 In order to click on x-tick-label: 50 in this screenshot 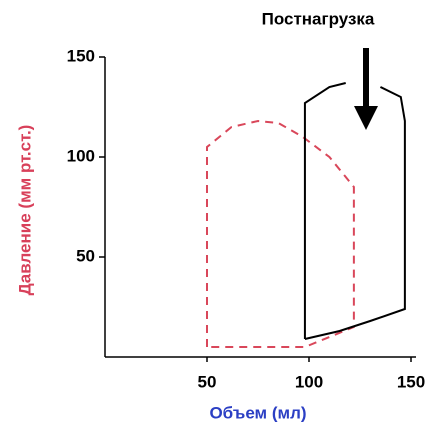, I will do `click(207, 381)`.